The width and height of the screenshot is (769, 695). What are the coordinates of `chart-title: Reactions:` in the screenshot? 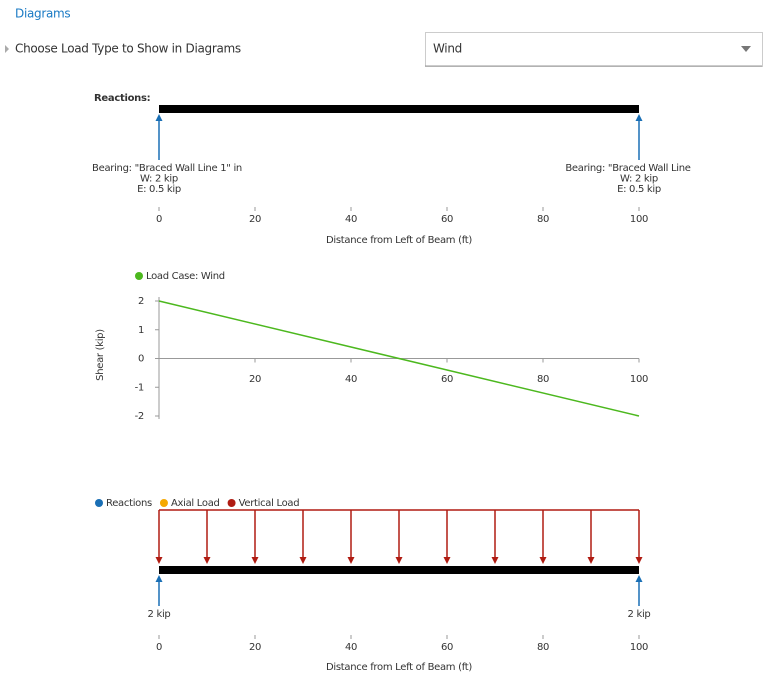 It's located at (122, 98).